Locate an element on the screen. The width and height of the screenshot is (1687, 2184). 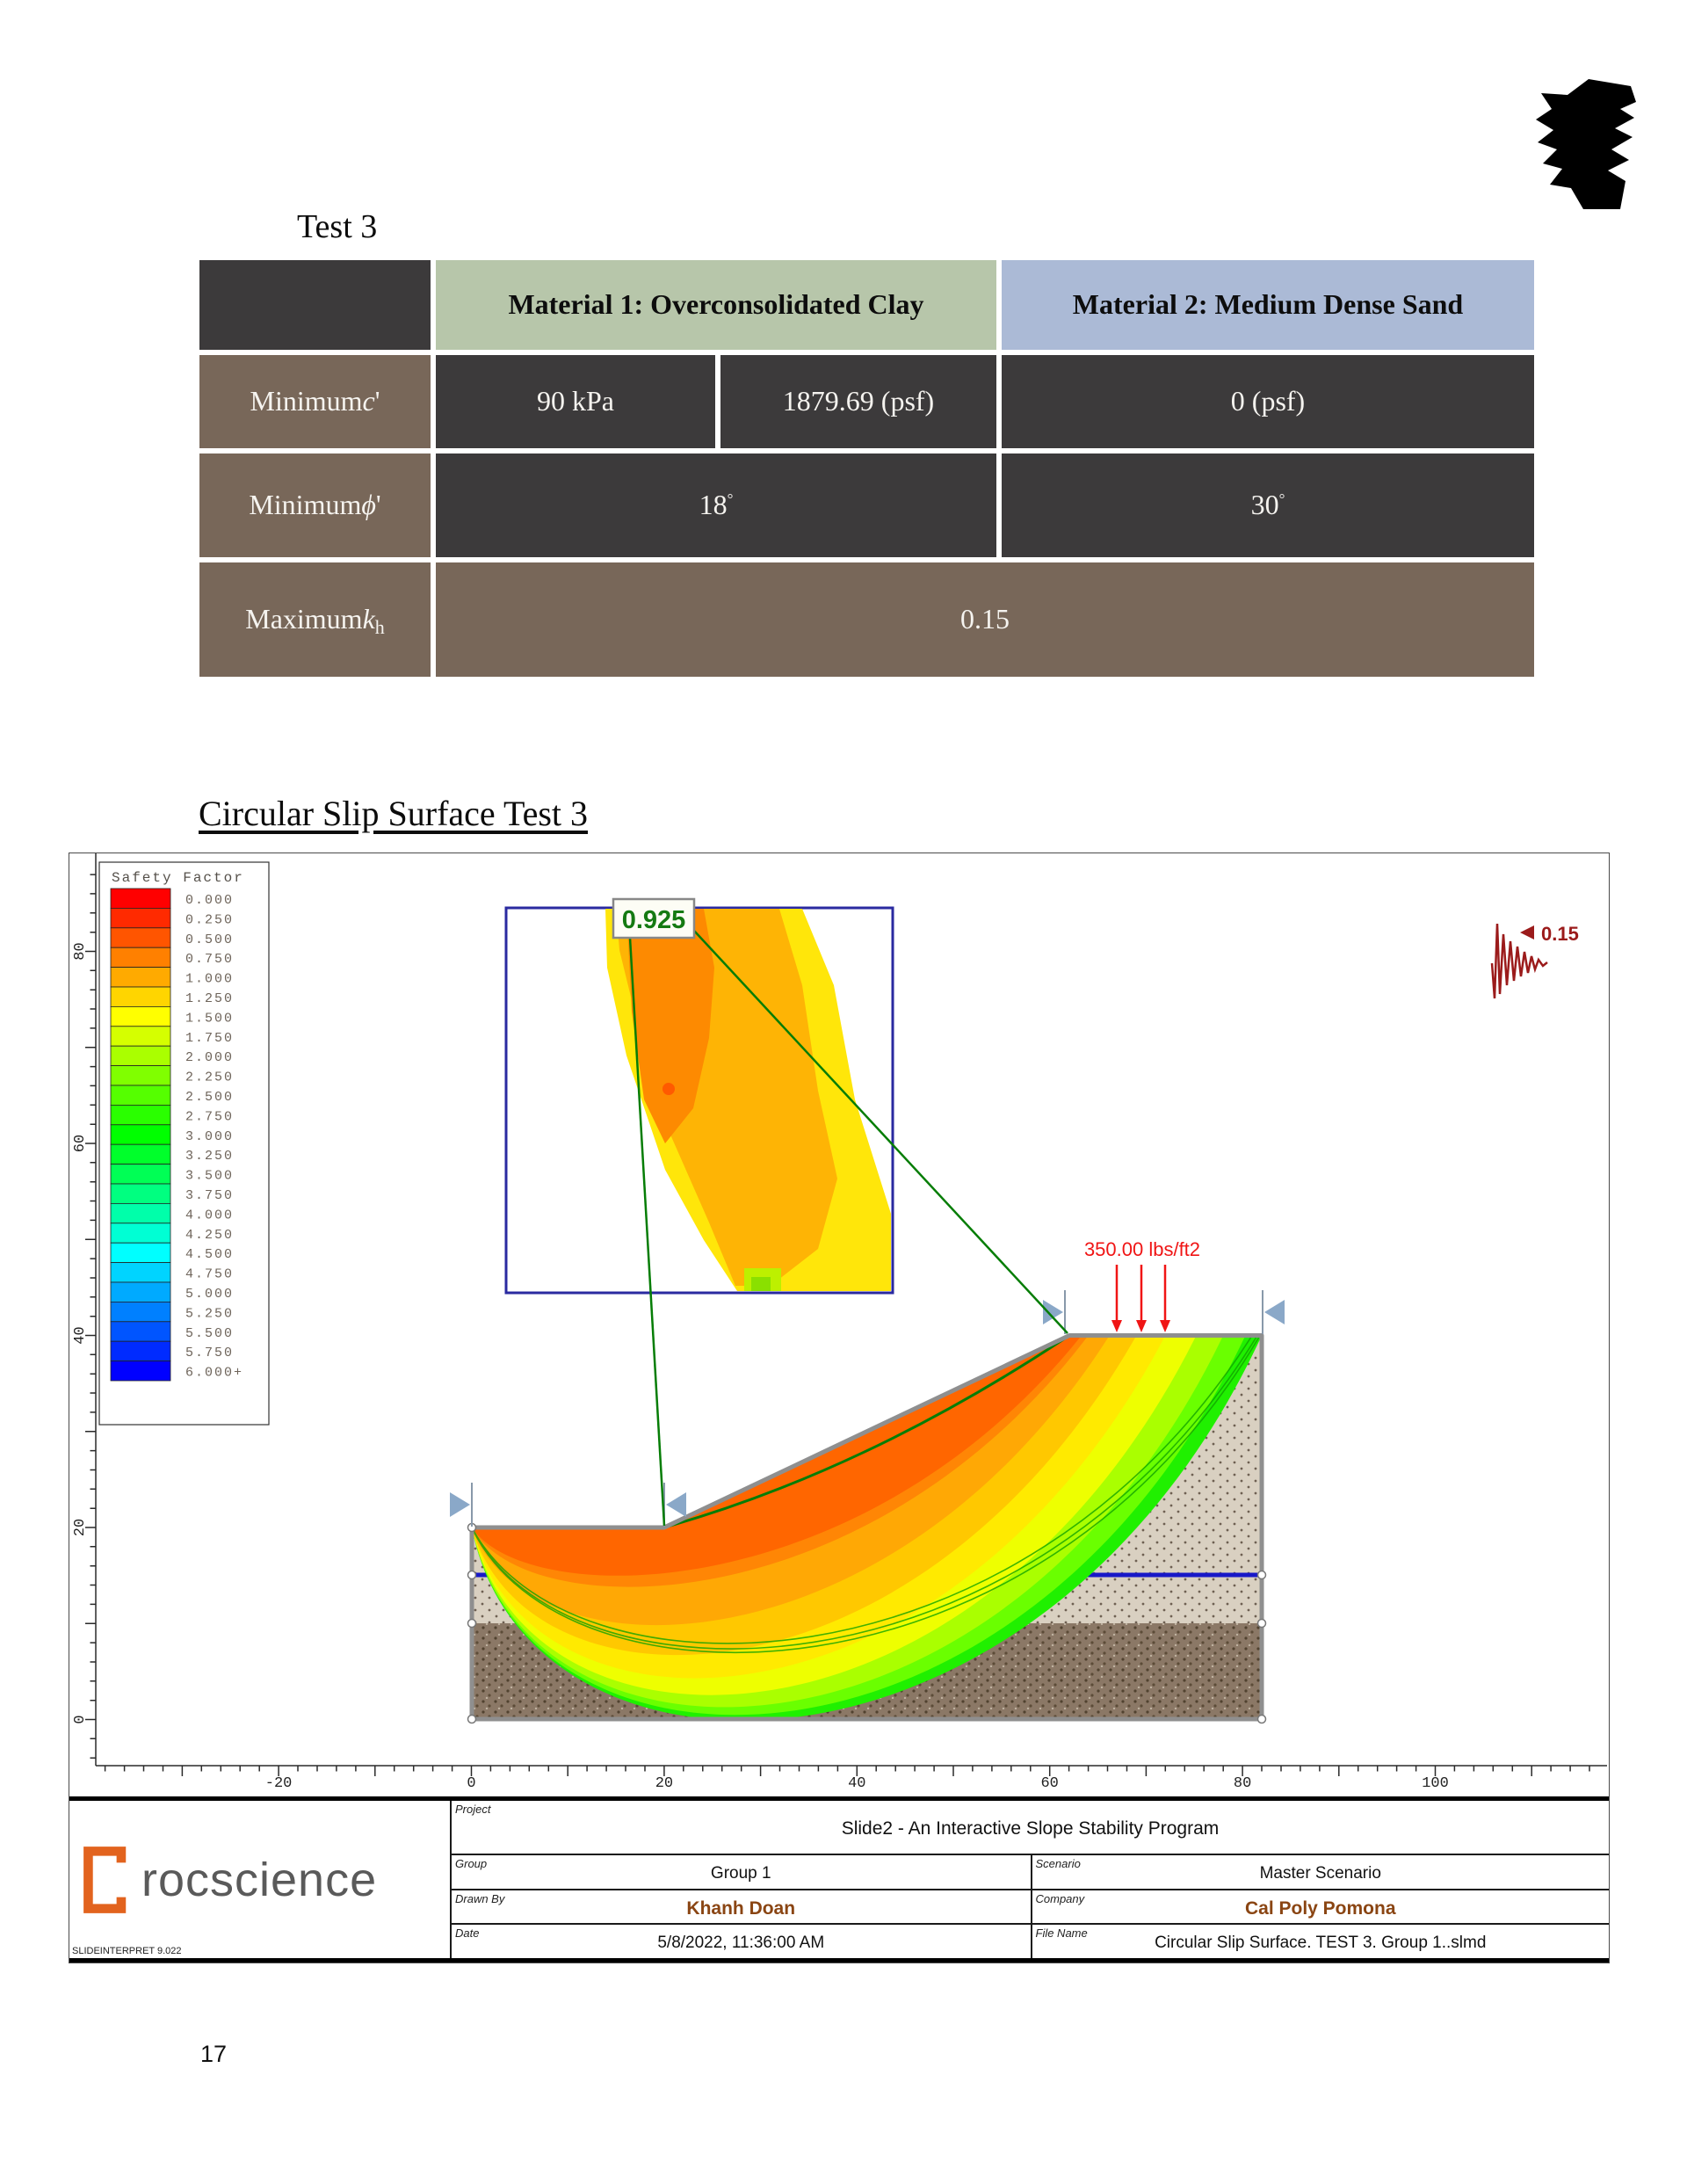
seismic-arrow-icon is located at coordinates (1527, 932).